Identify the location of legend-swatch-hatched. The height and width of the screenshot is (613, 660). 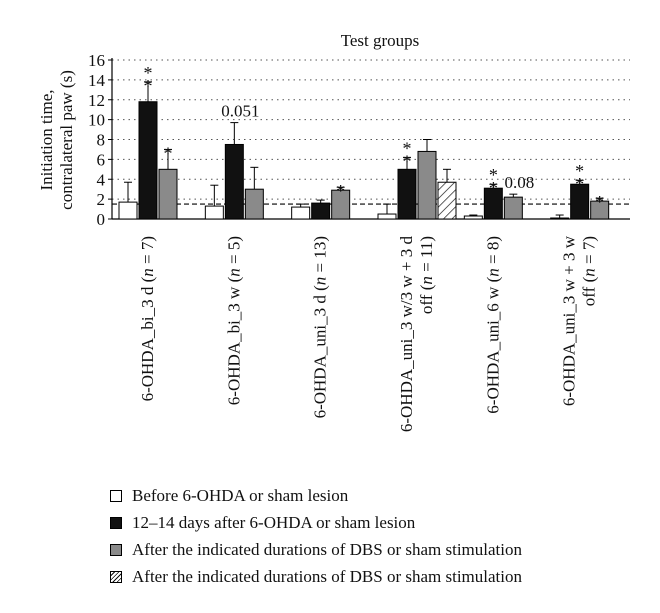
(116, 576).